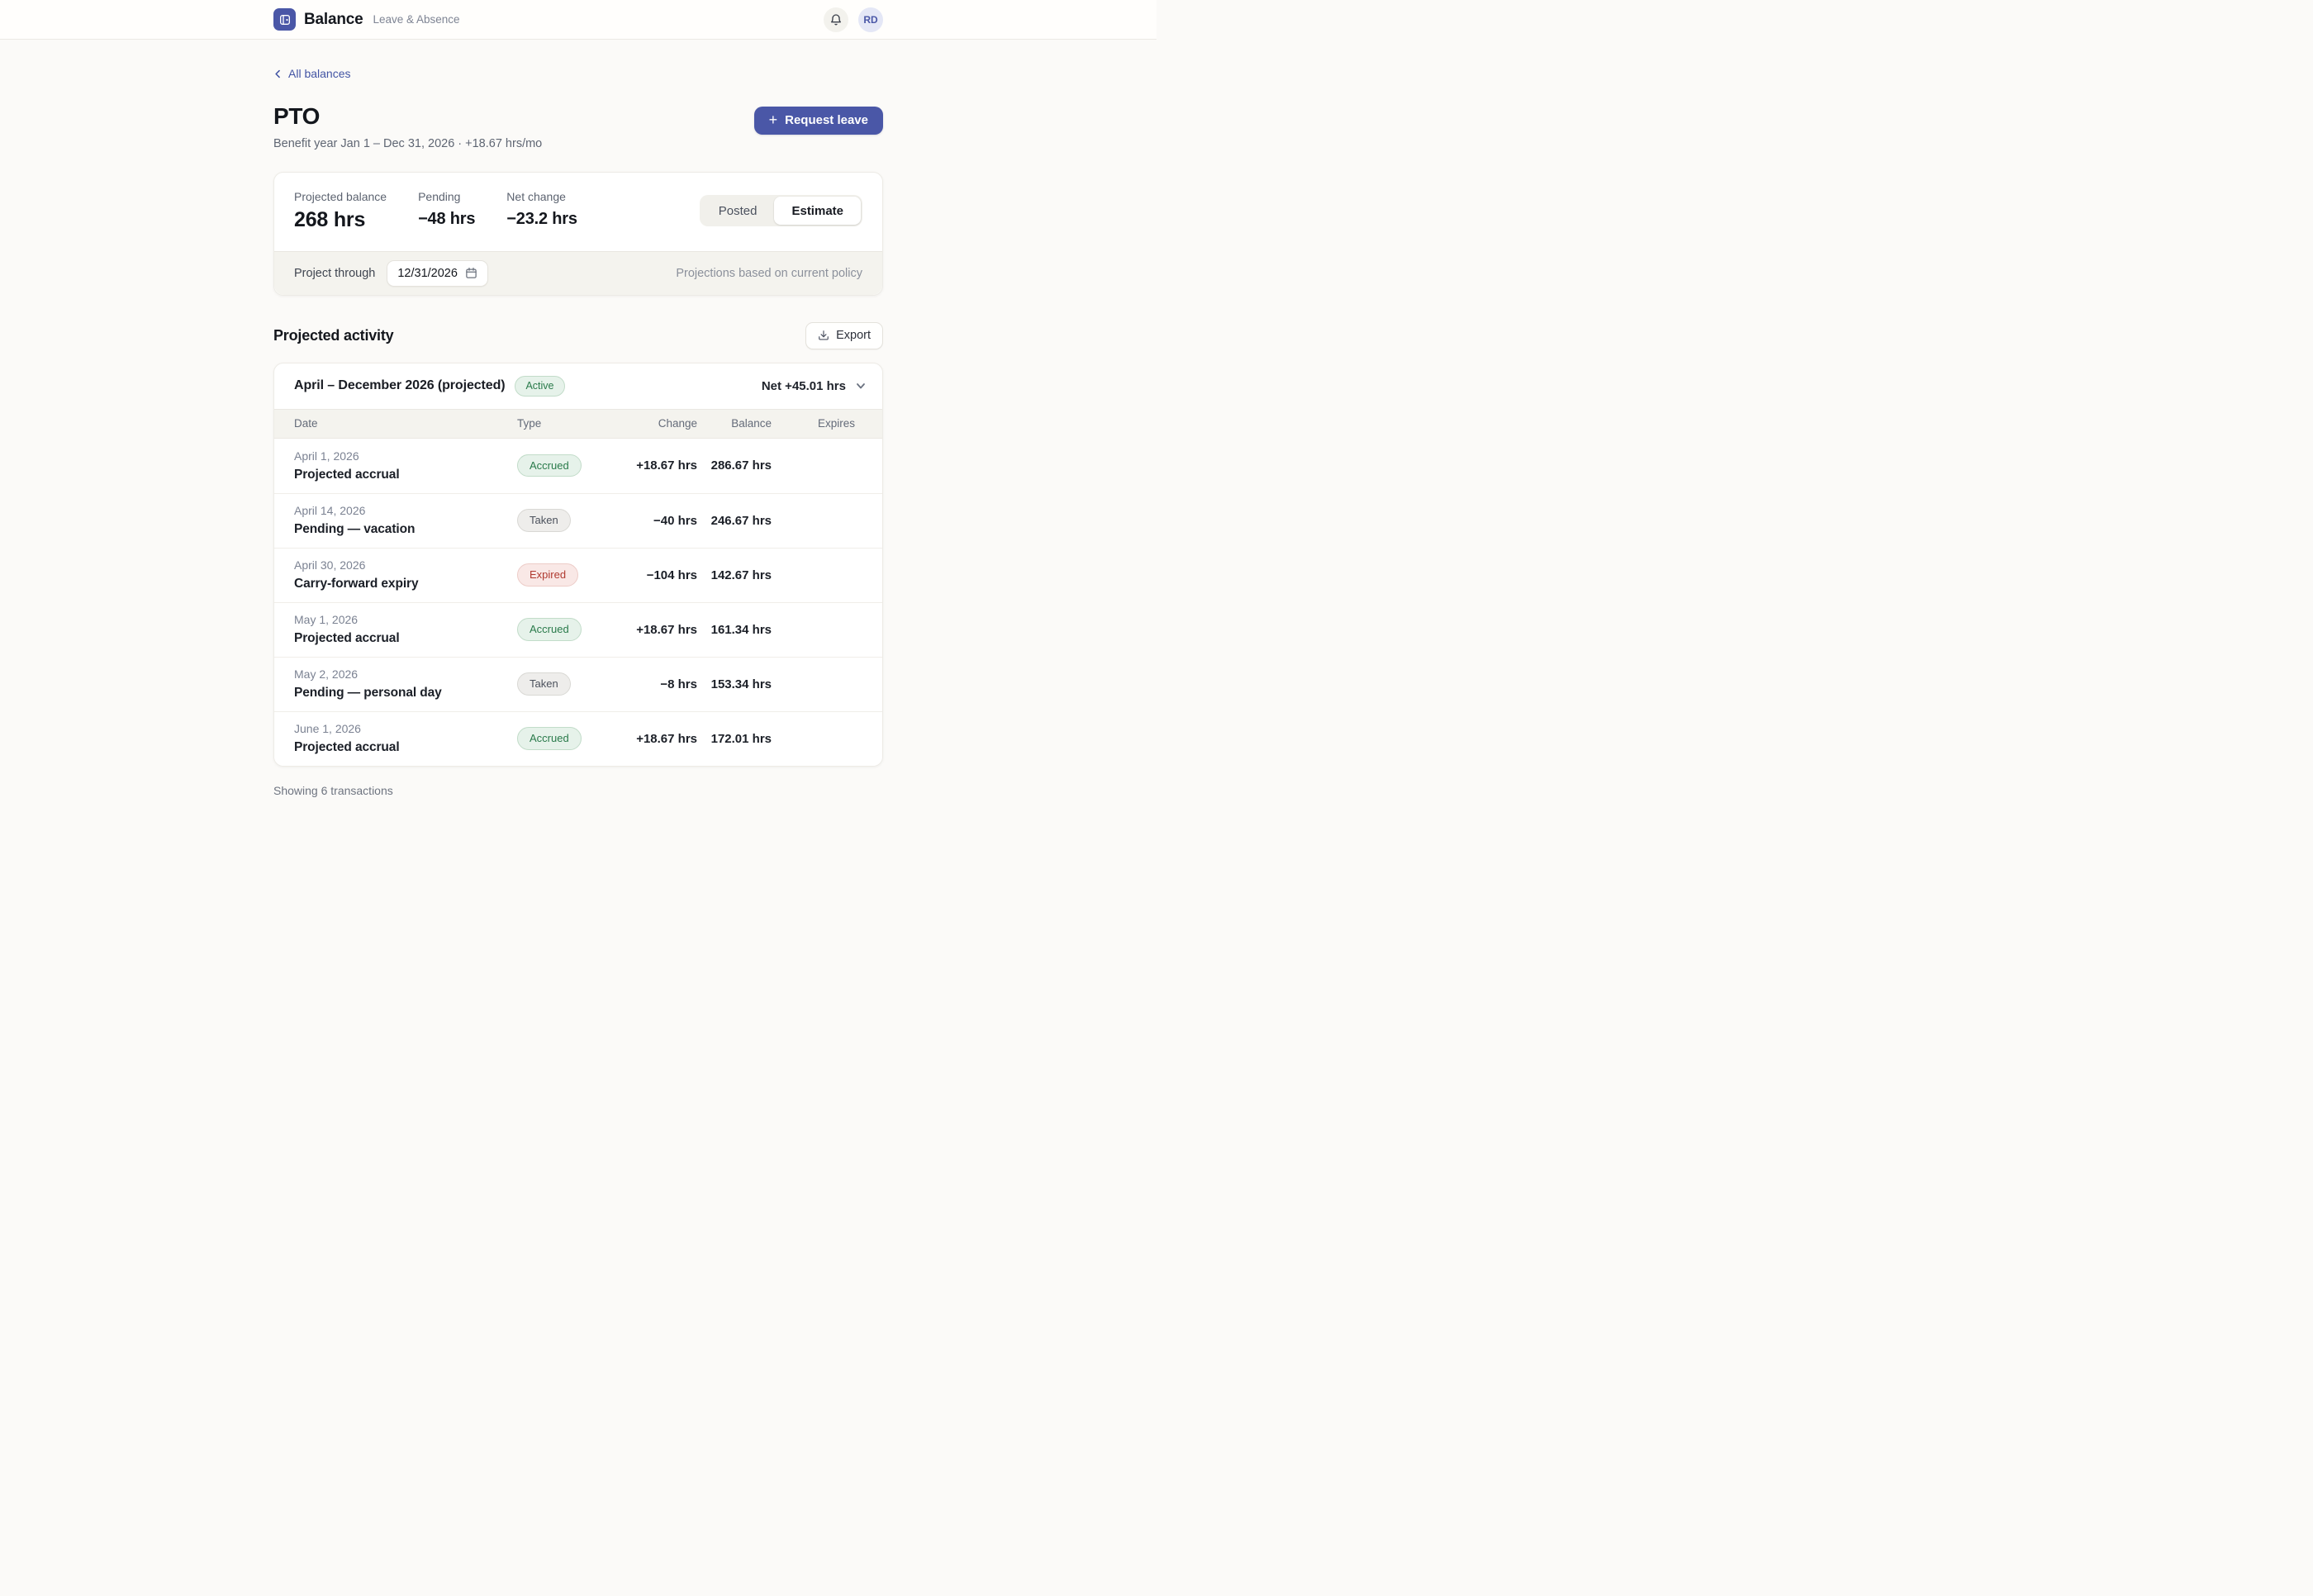 Image resolution: width=2313 pixels, height=1596 pixels. I want to click on posted-estimate-toggle: Posted Estimate, so click(780, 210).